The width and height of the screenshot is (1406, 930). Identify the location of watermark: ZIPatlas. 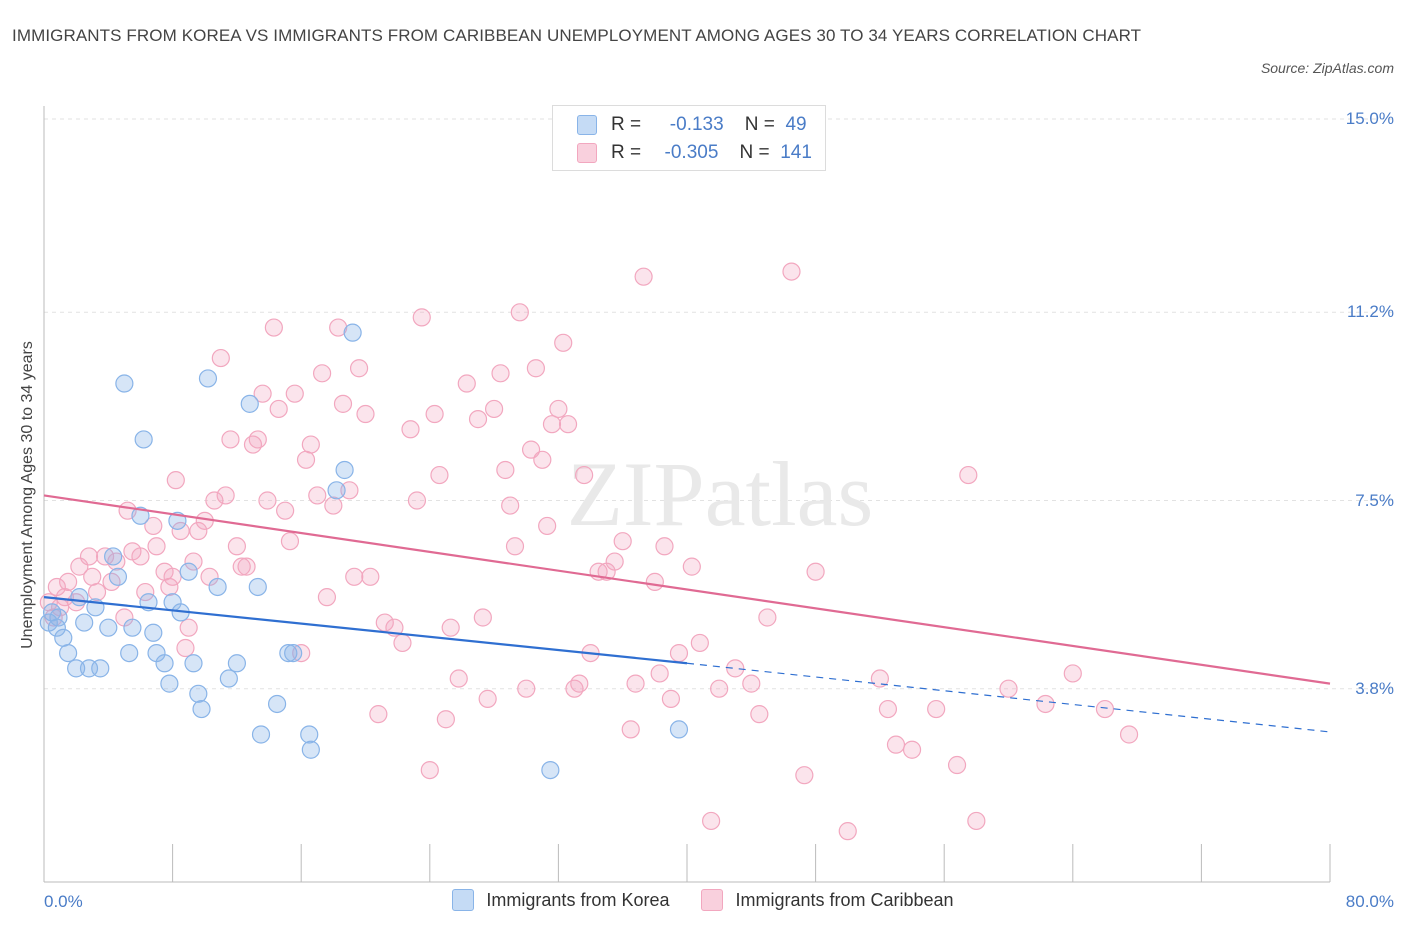
(720, 494).